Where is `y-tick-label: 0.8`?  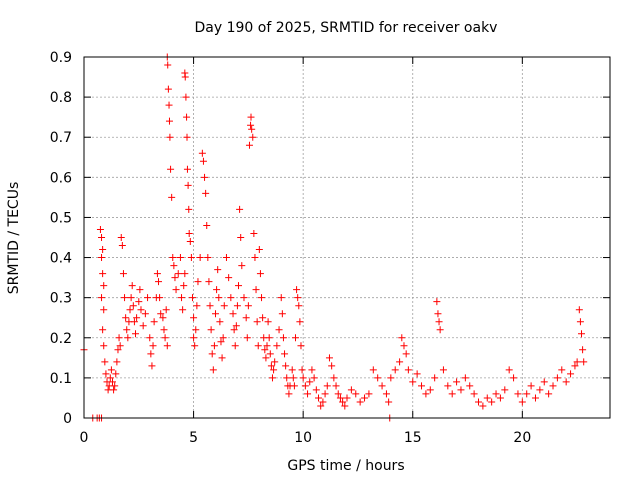 y-tick-label: 0.8 is located at coordinates (61, 98).